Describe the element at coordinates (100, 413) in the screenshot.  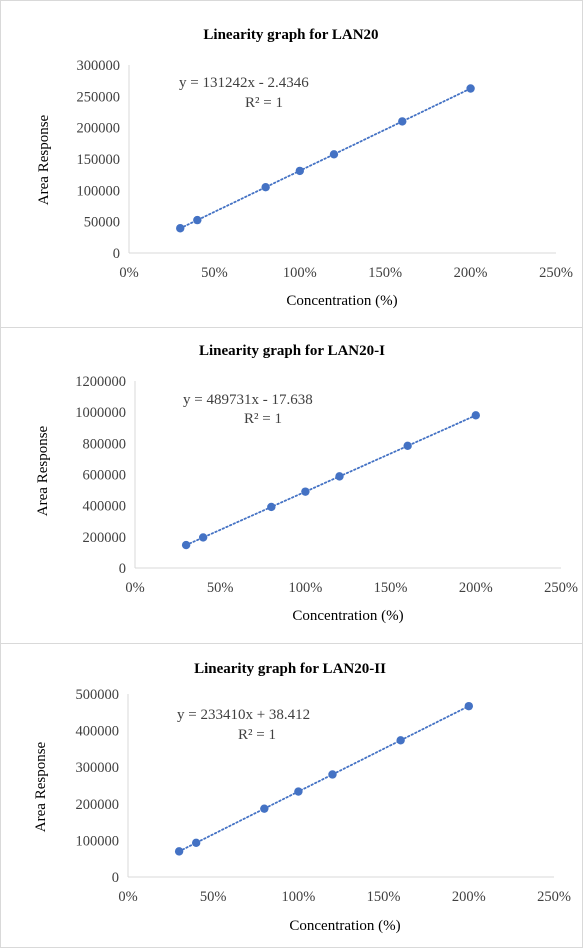
I see `y-tick-label: 1000000` at that location.